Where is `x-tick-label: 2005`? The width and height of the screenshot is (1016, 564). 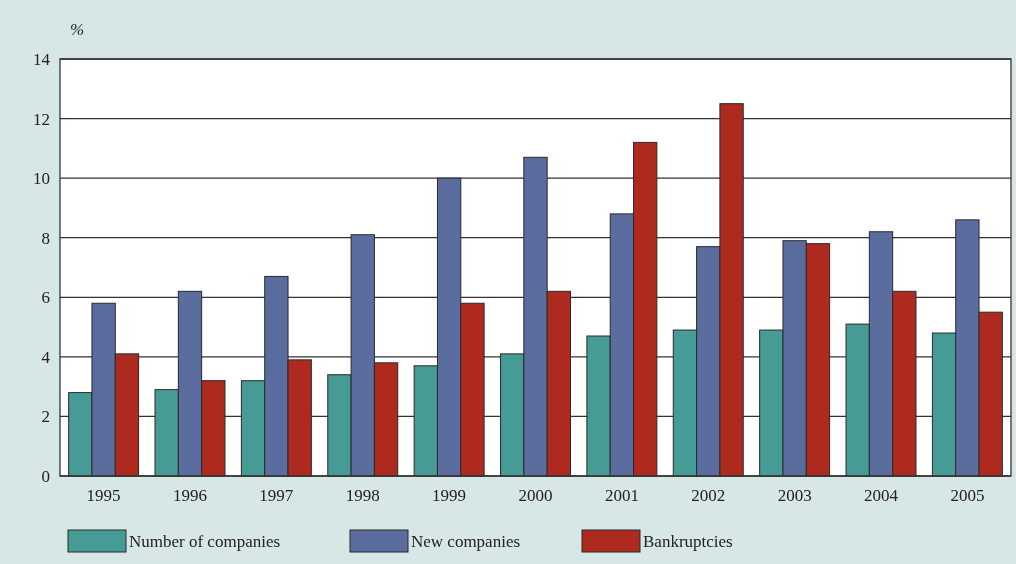 x-tick-label: 2005 is located at coordinates (967, 495).